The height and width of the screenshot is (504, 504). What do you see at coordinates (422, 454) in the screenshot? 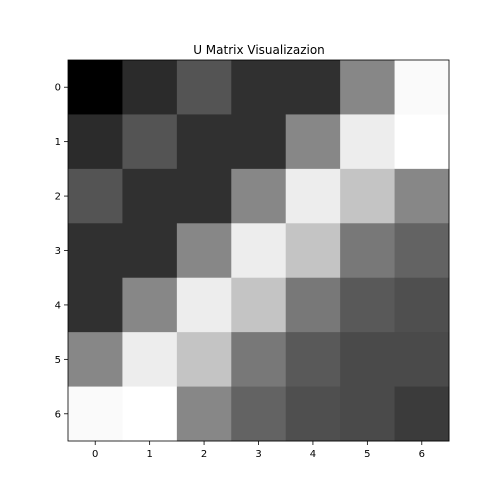
I see `x-tick-label: 6` at bounding box center [422, 454].